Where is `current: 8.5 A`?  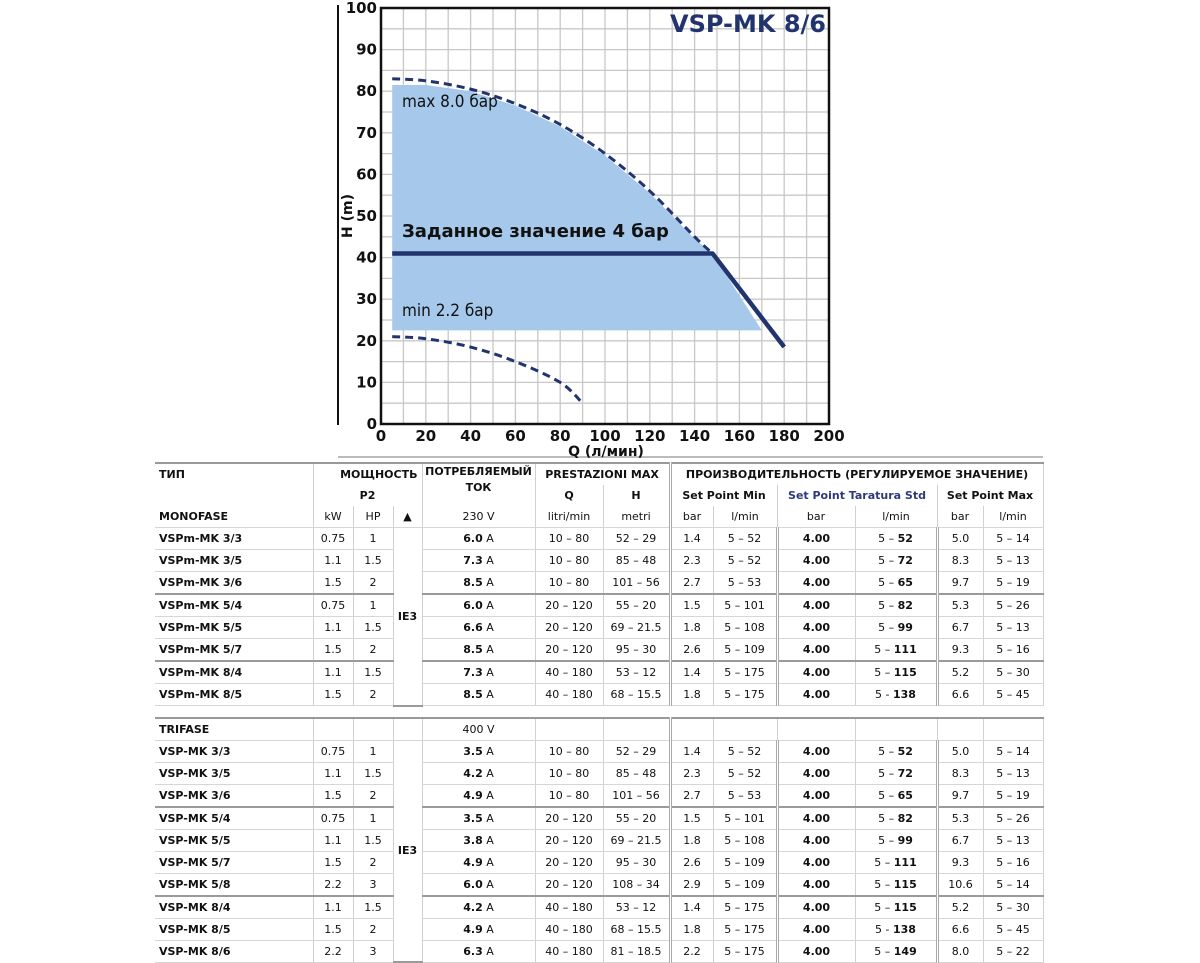 current: 8.5 A is located at coordinates (479, 650).